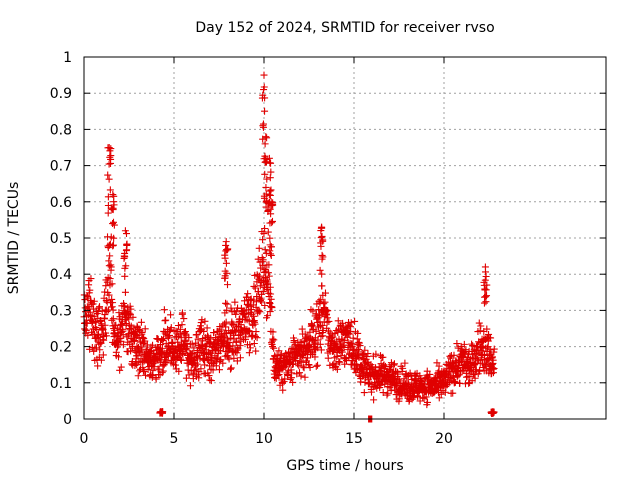 The image size is (640, 480). Describe the element at coordinates (61, 94) in the screenshot. I see `y-tick-label: 0.9` at that location.